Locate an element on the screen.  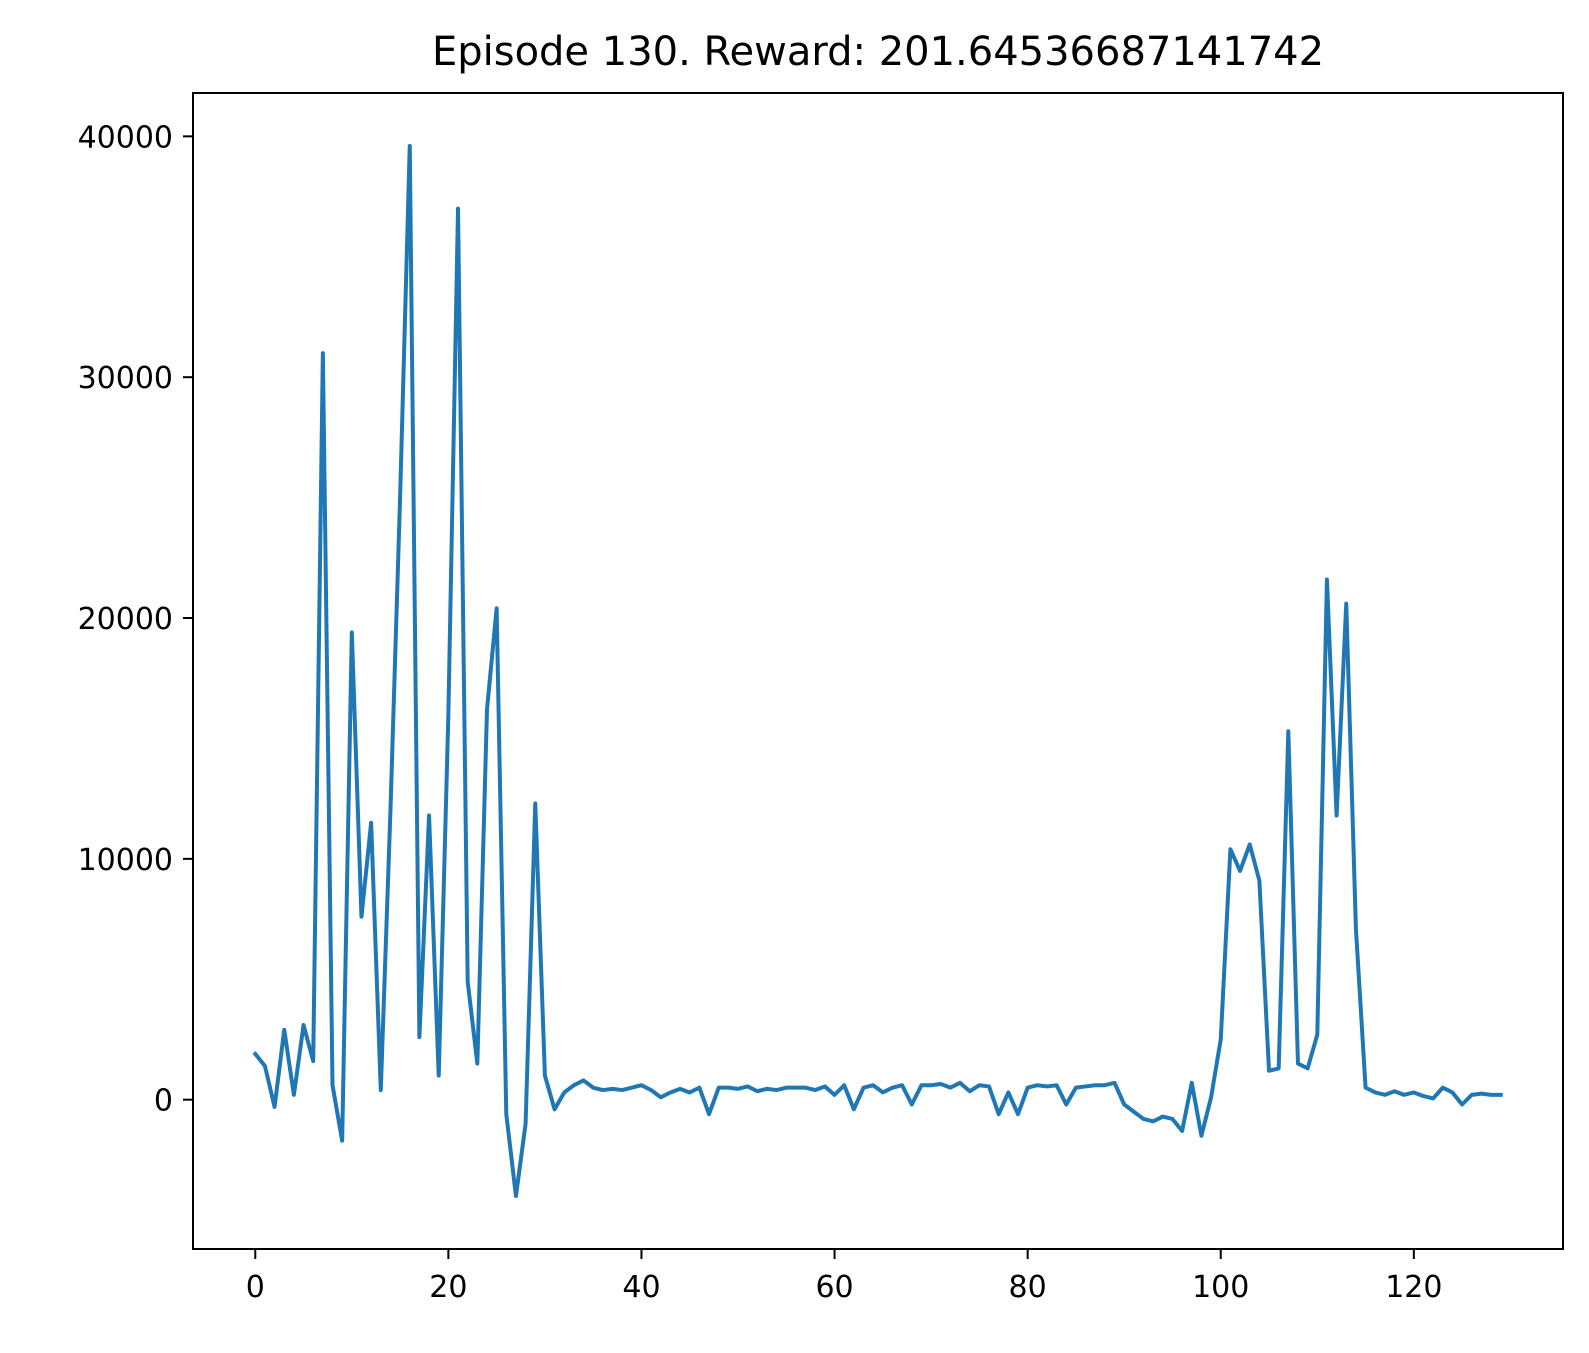
x-tick-label: 120 is located at coordinates (1413, 1287).